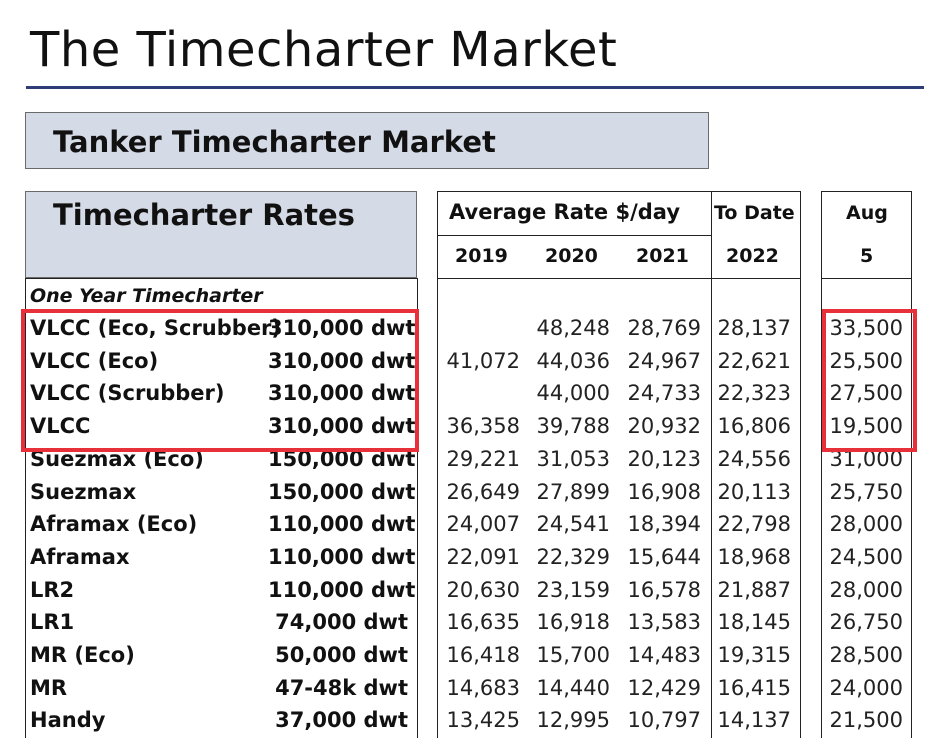 This screenshot has height=738, width=925. What do you see at coordinates (565, 212) in the screenshot?
I see `avg-rate-header: Average Rate $/day` at bounding box center [565, 212].